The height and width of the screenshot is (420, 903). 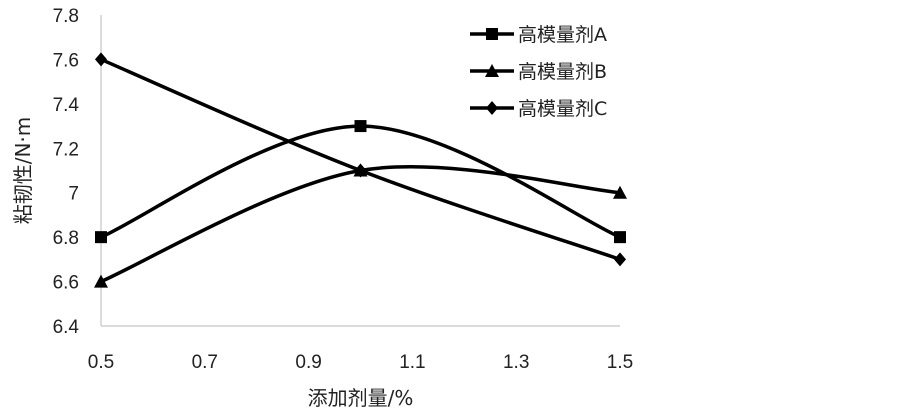 I want to click on legend: 高模量剂A 高模量剂B 高模量剂C, so click(x=538, y=72).